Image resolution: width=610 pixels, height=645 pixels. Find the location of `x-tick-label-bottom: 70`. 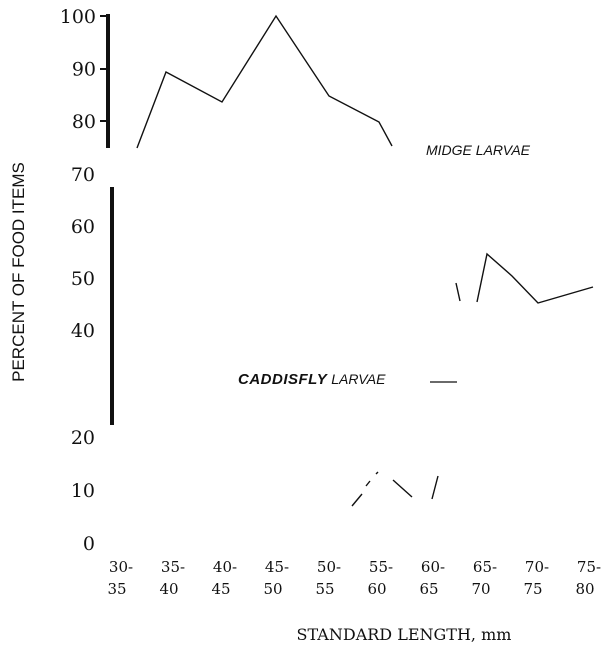

x-tick-label-bottom: 70 is located at coordinates (480, 589).